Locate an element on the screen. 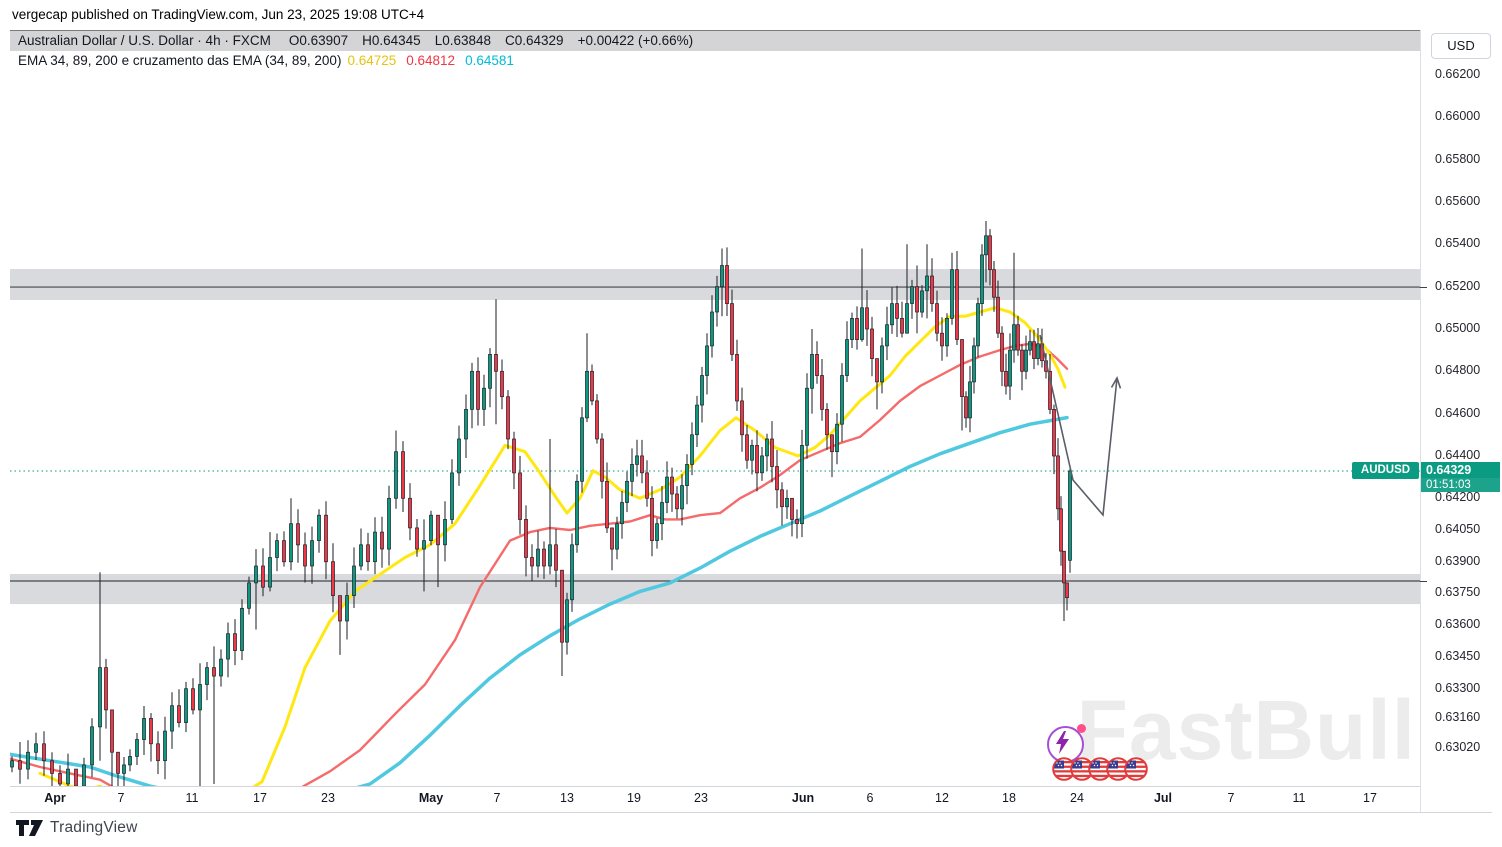 The height and width of the screenshot is (847, 1502). time-axis-bottom-border is located at coordinates (751, 812).